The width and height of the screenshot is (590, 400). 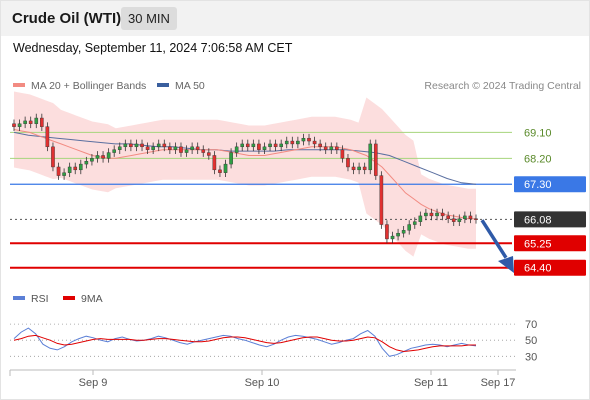 I want to click on x-axis-label-3: Sep 17, so click(x=498, y=383).